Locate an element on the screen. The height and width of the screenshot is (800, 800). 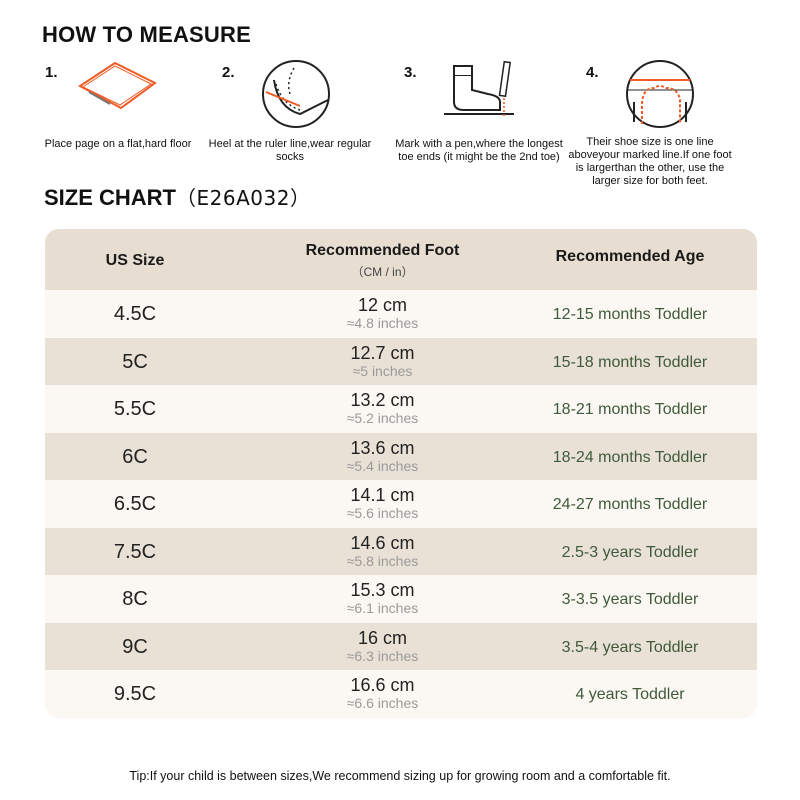
foot-cm: 13.2 cm is located at coordinates (382, 400).